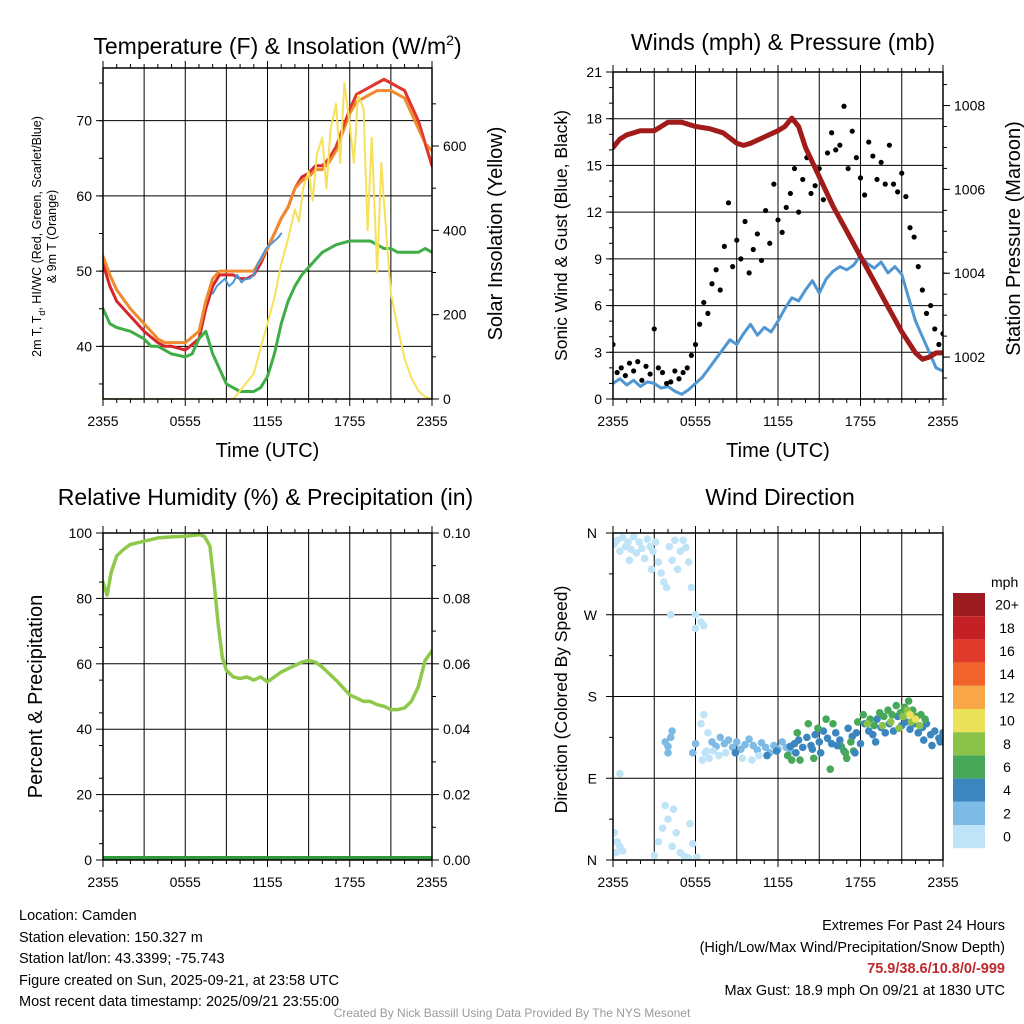 This screenshot has height=1024, width=1024. What do you see at coordinates (1004, 582) in the screenshot?
I see `legend-unit: mph` at bounding box center [1004, 582].